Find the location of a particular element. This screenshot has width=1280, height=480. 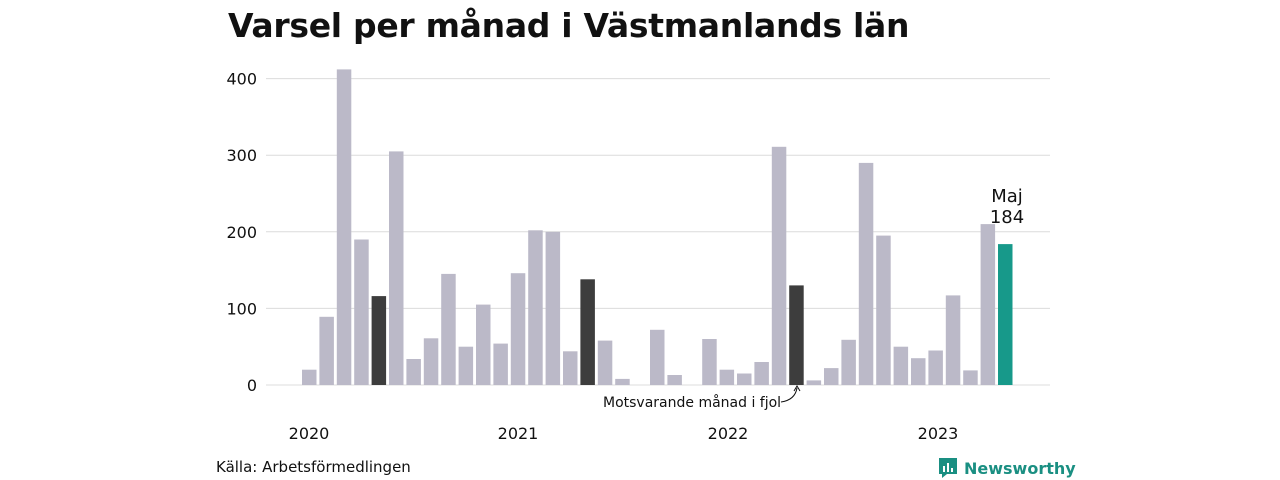

source-note: Källa: Arbetsförmedlingen is located at coordinates (313, 467).